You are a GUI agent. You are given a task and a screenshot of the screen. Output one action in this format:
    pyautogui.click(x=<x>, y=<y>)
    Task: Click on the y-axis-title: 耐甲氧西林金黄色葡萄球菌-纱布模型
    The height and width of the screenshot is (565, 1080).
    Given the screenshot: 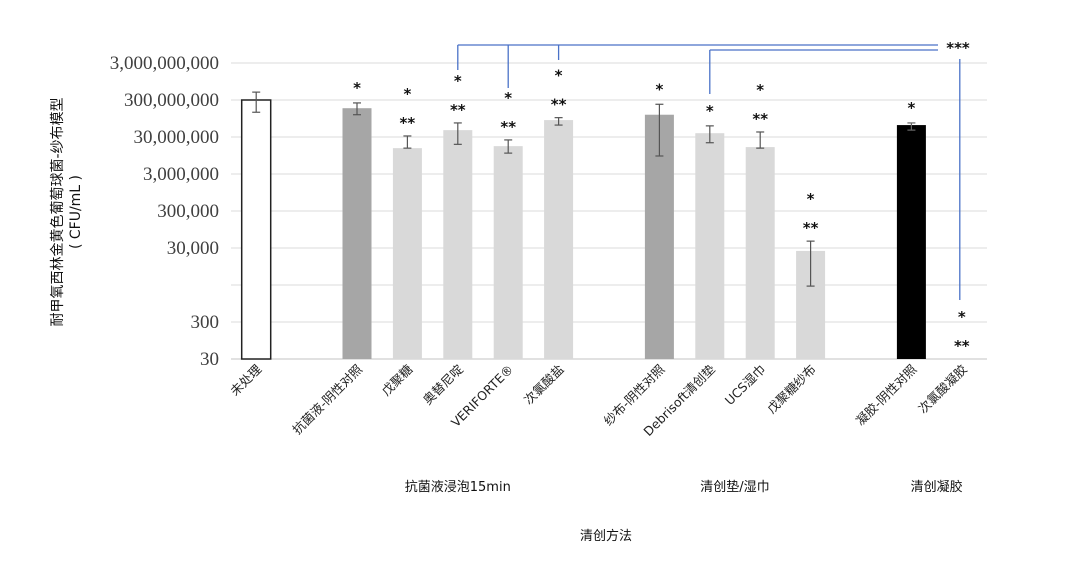 What is the action you would take?
    pyautogui.click(x=57, y=211)
    